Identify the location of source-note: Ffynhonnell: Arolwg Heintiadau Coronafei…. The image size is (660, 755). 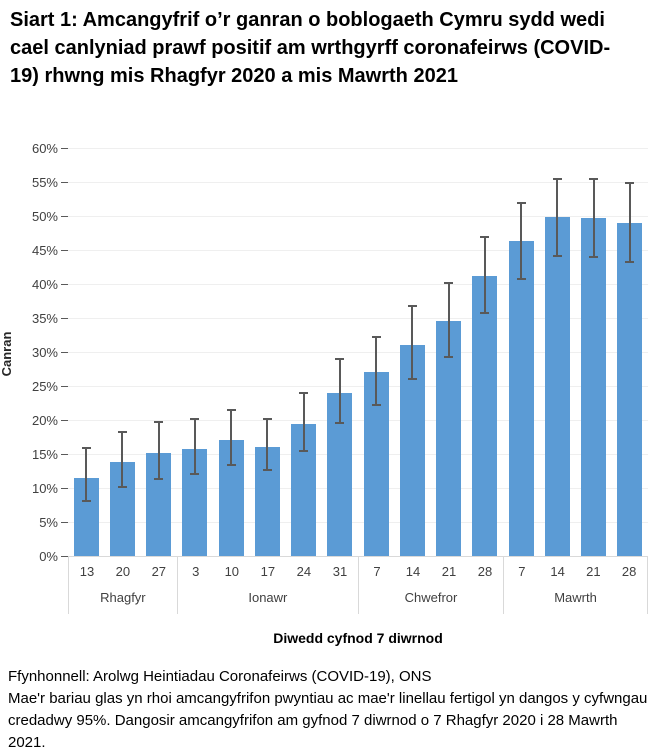
(220, 676).